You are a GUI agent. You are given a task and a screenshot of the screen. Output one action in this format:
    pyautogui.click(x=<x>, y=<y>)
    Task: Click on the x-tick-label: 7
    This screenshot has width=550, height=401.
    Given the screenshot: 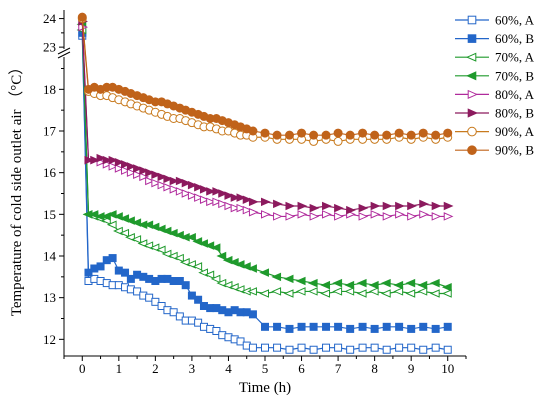 What is the action you would take?
    pyautogui.click(x=338, y=368)
    